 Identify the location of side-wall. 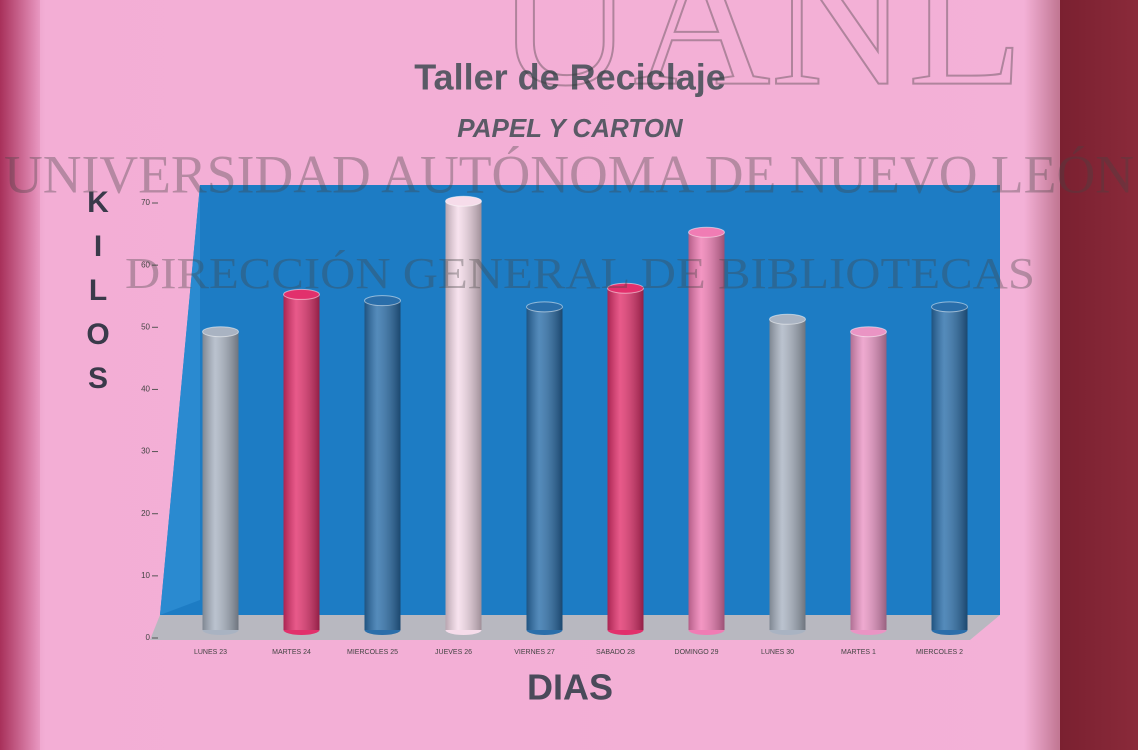
(180, 400).